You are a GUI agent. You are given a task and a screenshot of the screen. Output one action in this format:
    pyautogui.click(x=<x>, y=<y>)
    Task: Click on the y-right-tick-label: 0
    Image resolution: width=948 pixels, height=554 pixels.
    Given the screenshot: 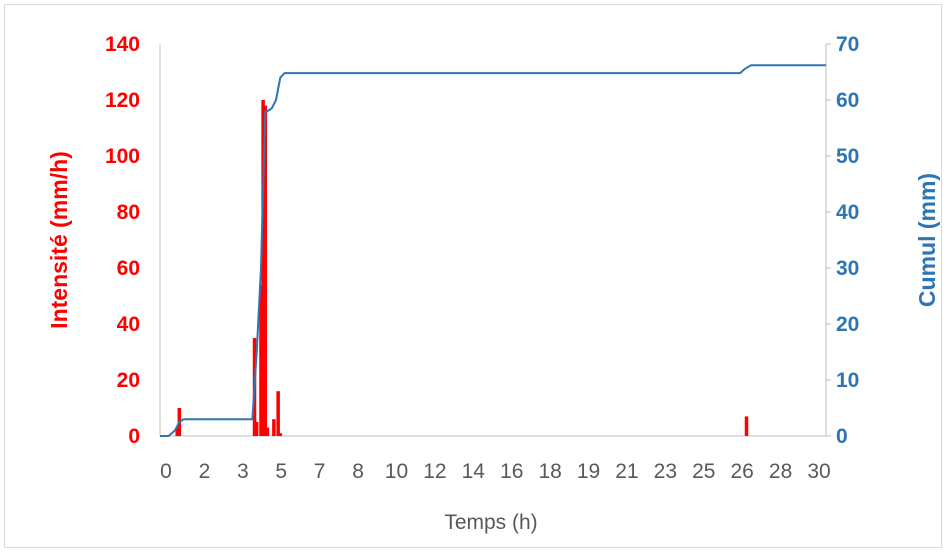 What is the action you would take?
    pyautogui.click(x=842, y=436)
    